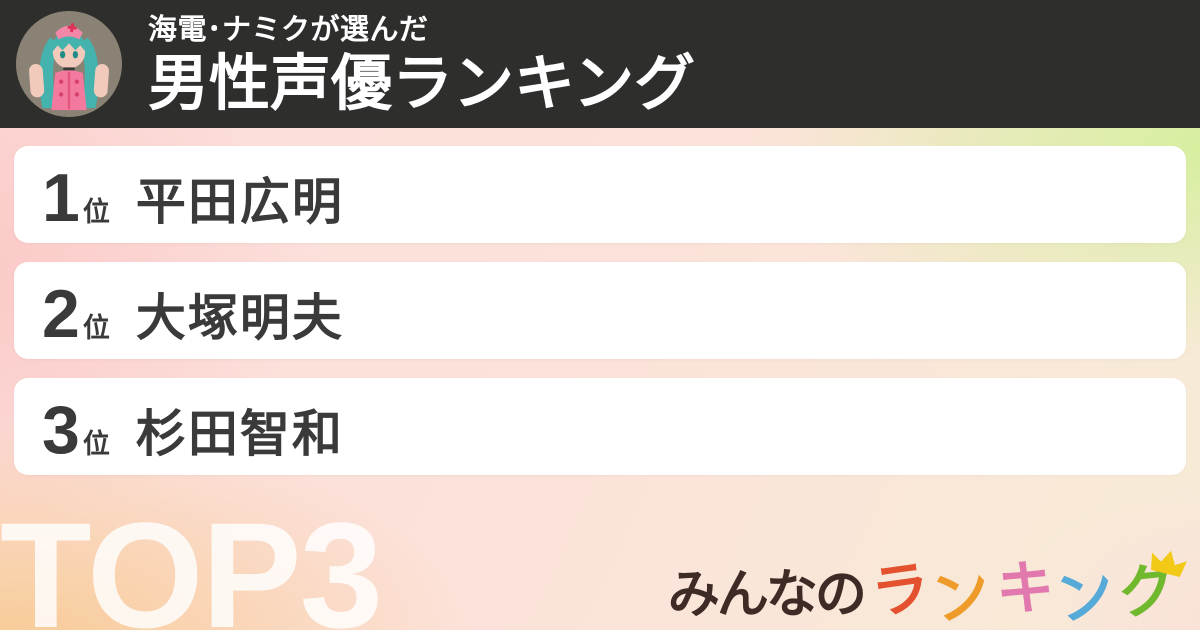 The height and width of the screenshot is (630, 1200). What do you see at coordinates (288, 29) in the screenshot?
I see `chooser-subtitle: 海電･ナミクが選んだ` at bounding box center [288, 29].